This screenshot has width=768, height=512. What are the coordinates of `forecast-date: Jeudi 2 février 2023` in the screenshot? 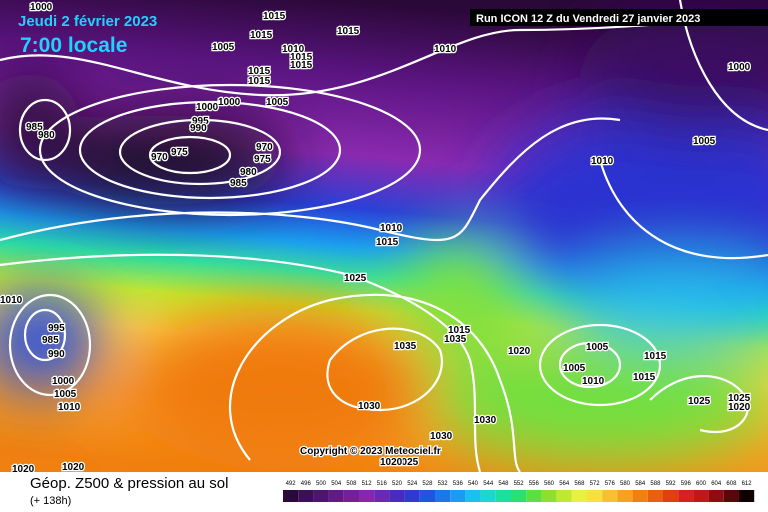 It's located at (87, 21).